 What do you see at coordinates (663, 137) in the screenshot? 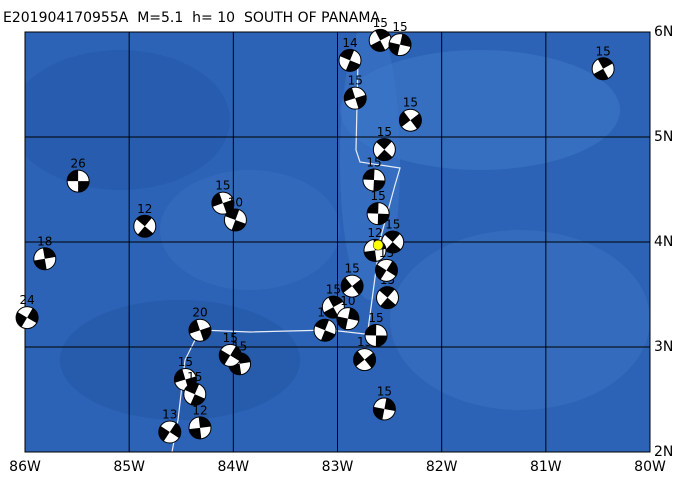
I see `y-tick-label: 5N` at bounding box center [663, 137].